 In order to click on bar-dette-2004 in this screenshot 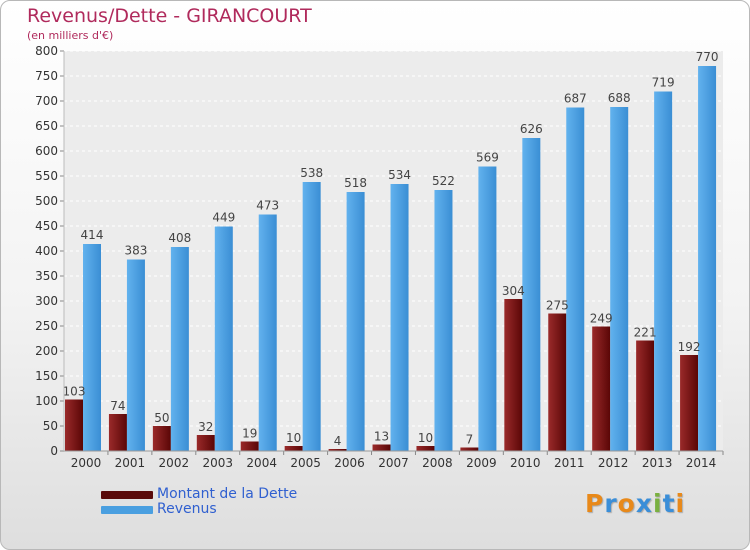, I will do `click(249, 446)`.